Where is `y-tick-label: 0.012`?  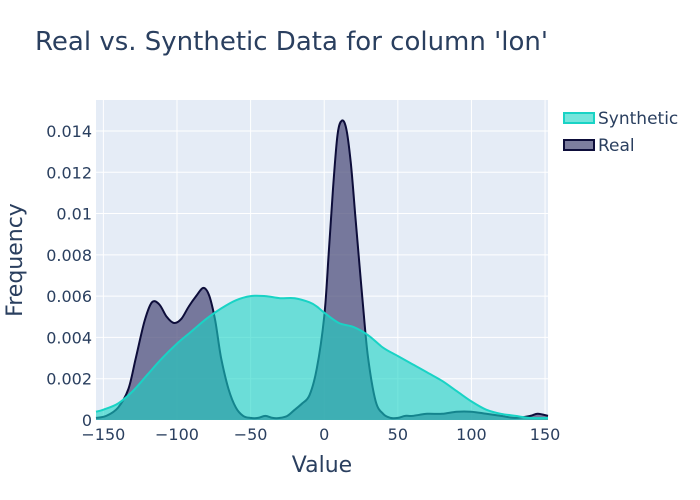 y-tick-label: 0.012 is located at coordinates (69, 172).